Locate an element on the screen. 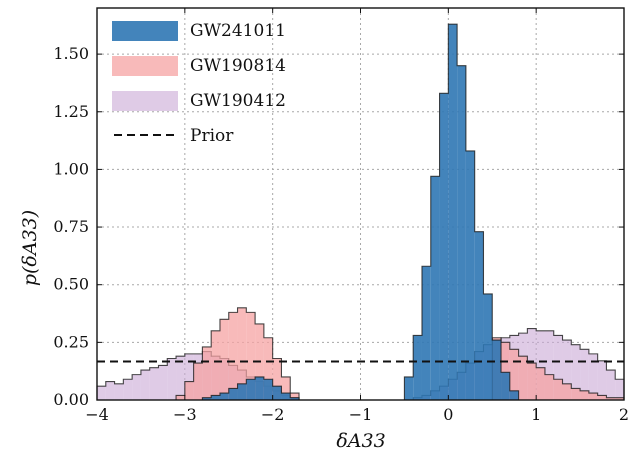 The height and width of the screenshot is (466, 628). y-tick-label: 0.75 is located at coordinates (71, 226).